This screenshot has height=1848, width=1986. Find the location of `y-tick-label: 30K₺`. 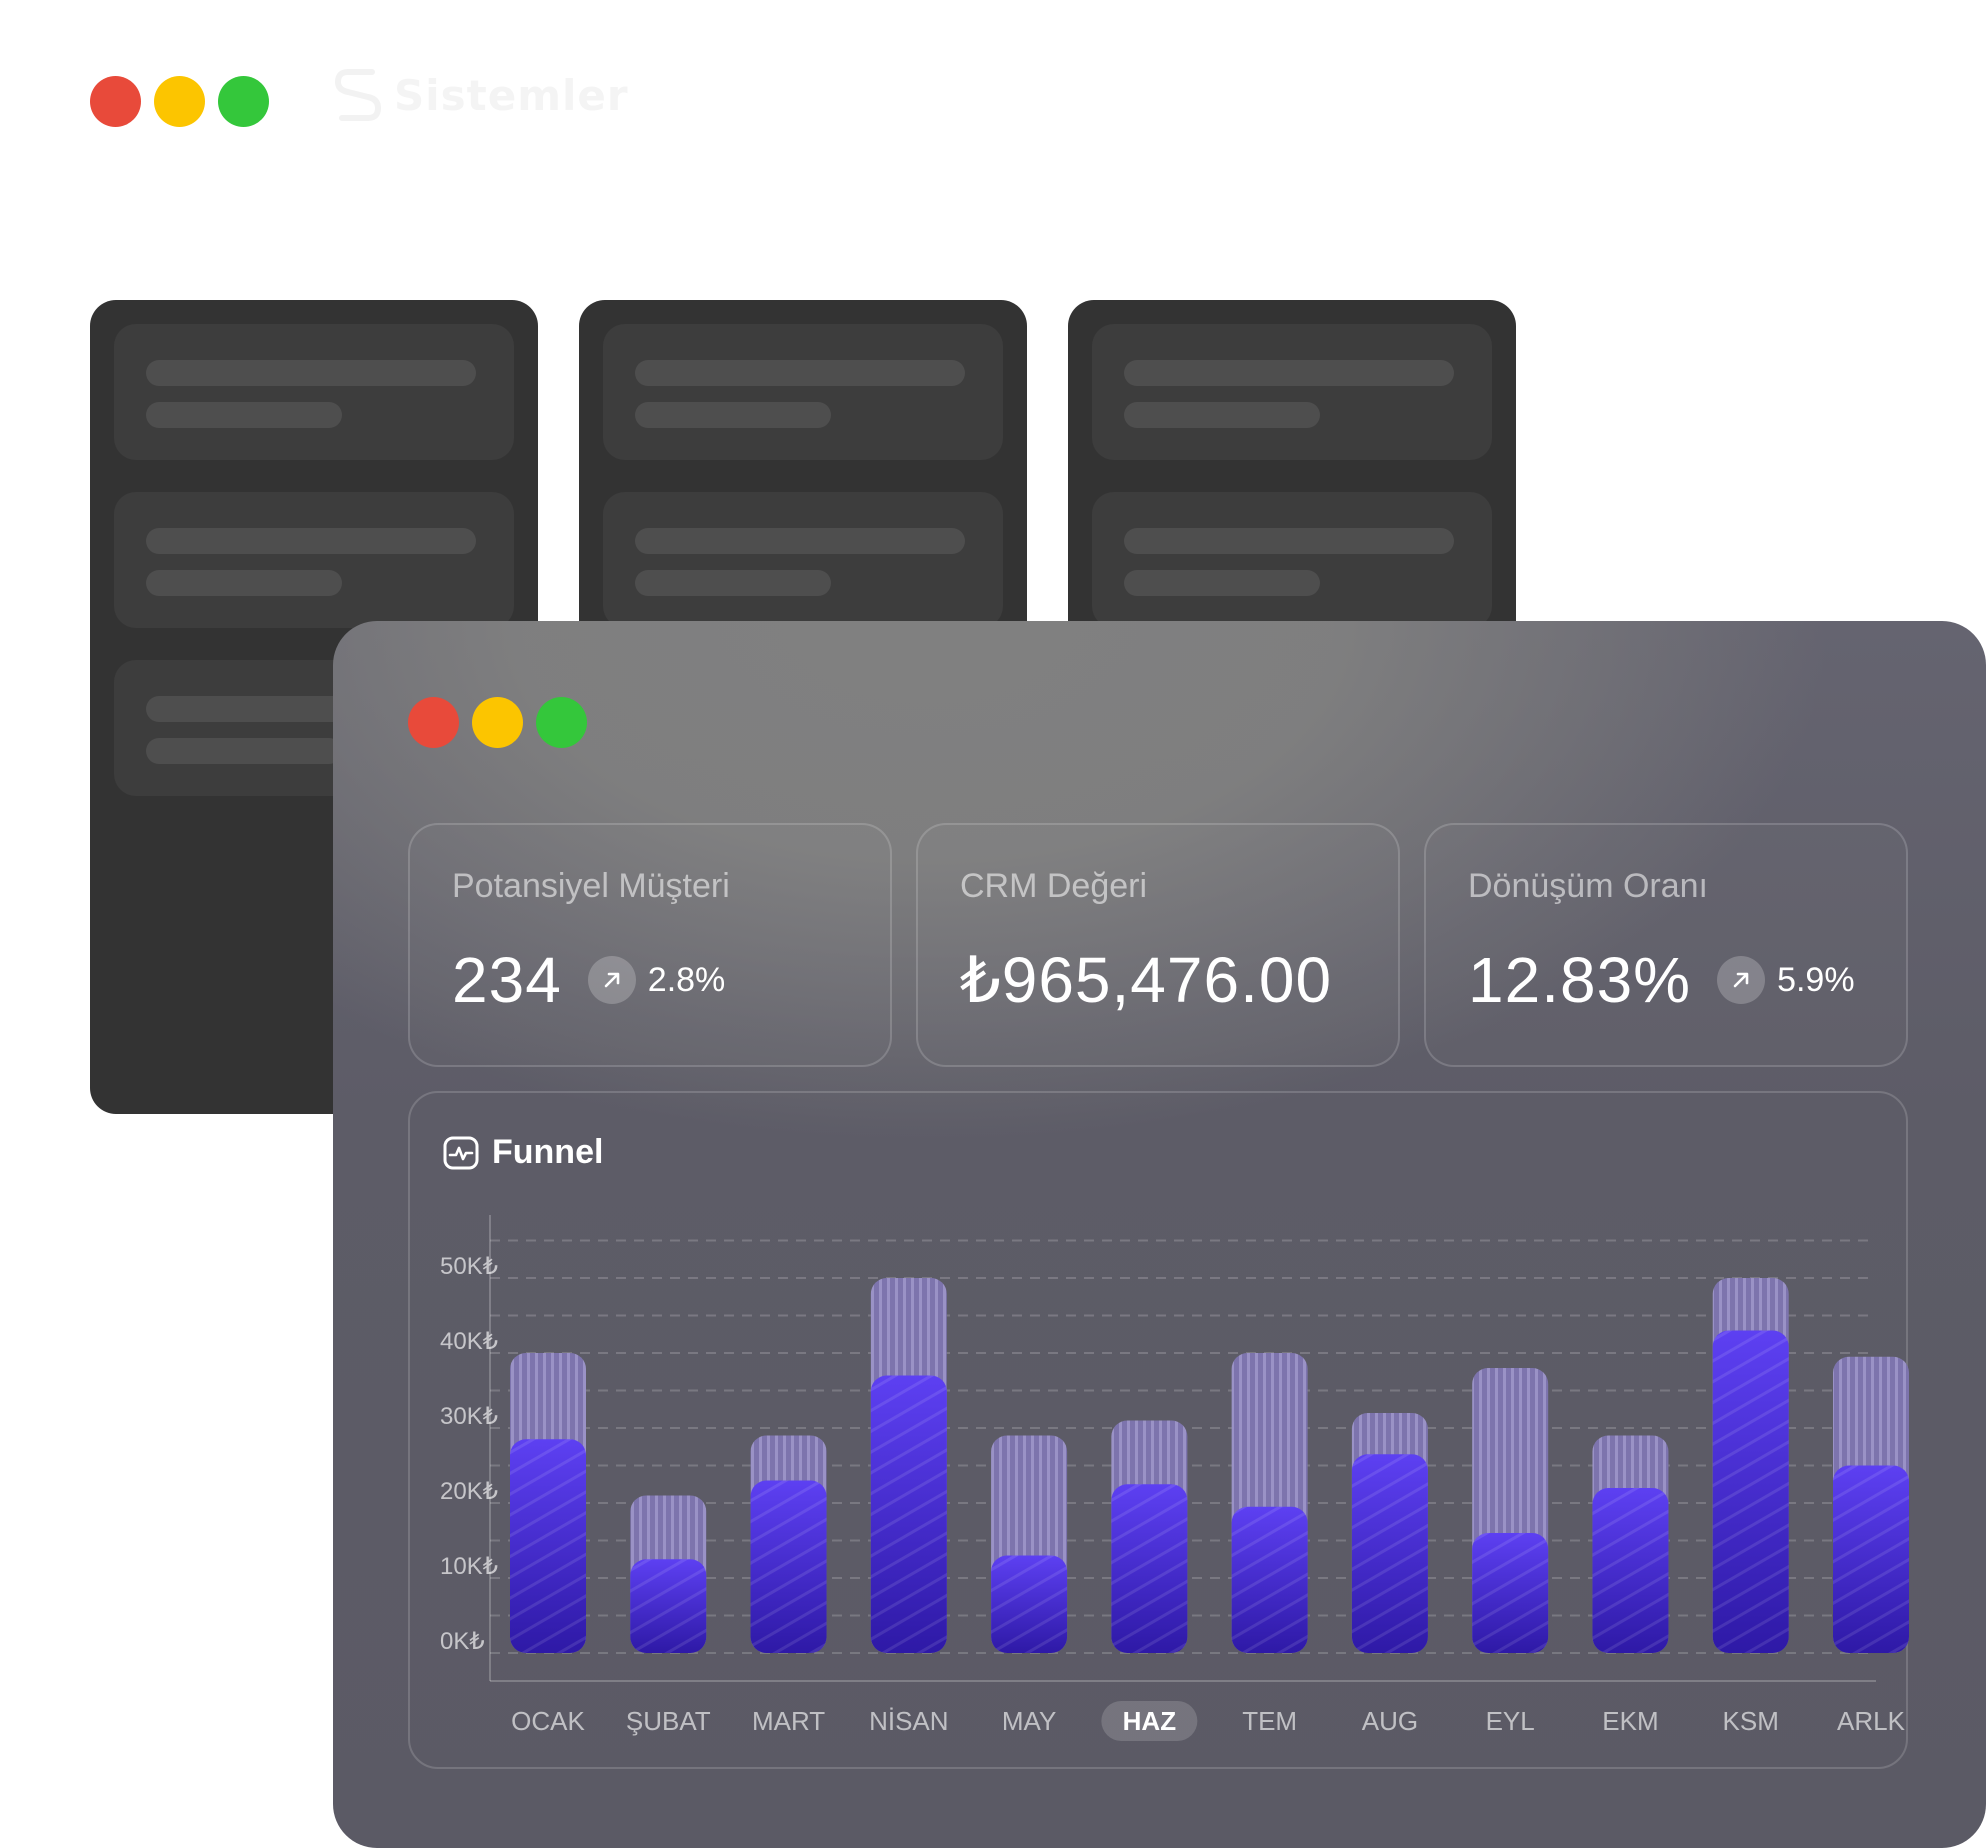

y-tick-label: 30K₺ is located at coordinates (469, 1416).